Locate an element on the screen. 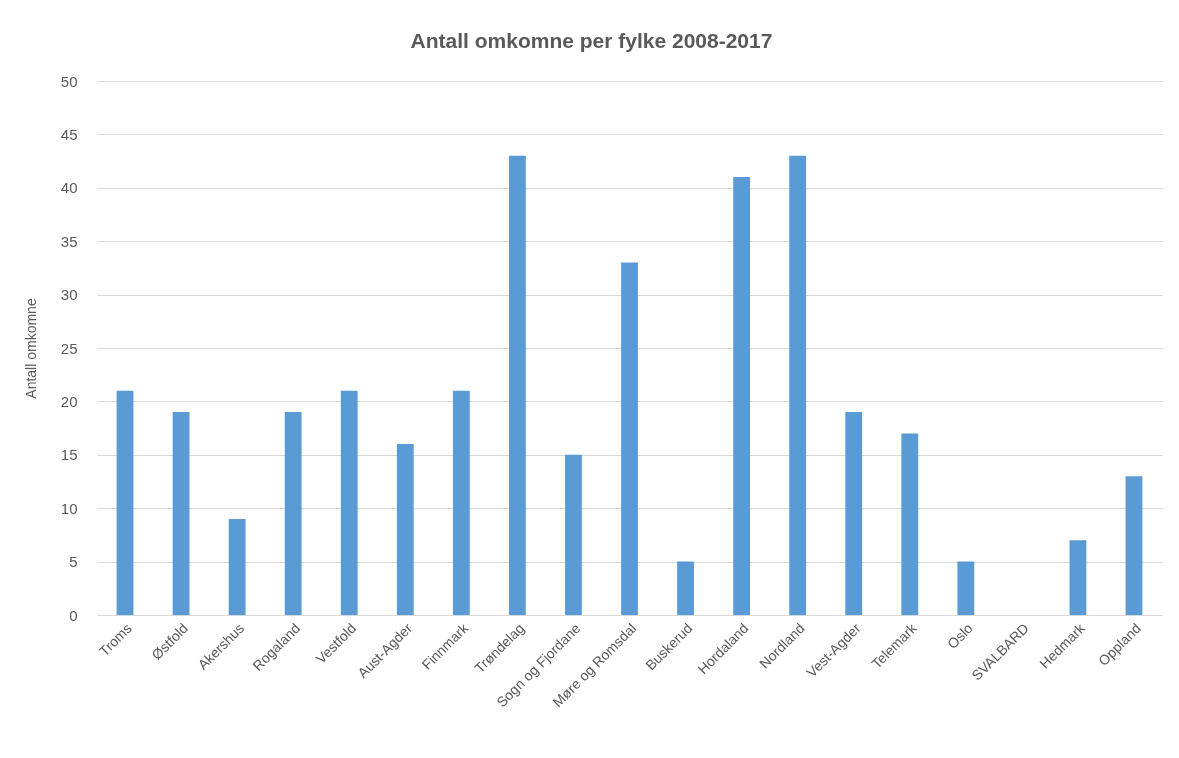 This screenshot has height=758, width=1179. y-tick-label: 35 is located at coordinates (69, 241).